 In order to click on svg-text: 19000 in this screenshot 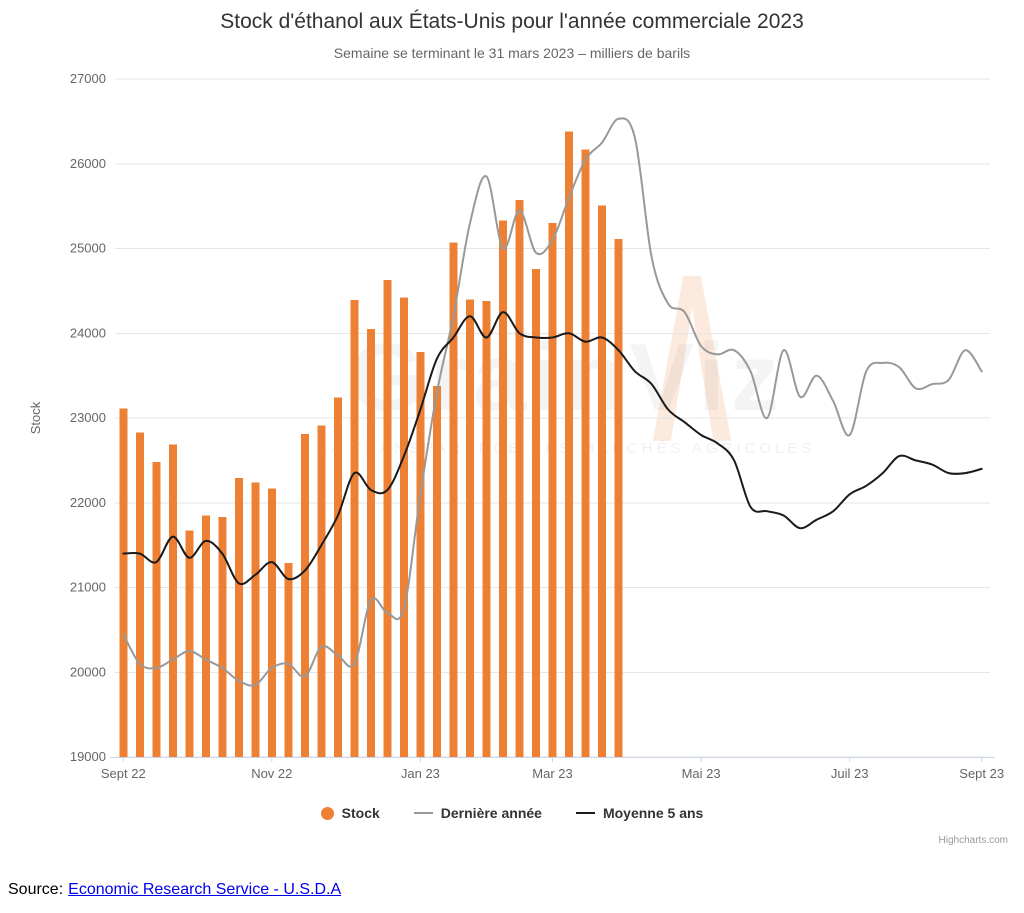, I will do `click(88, 756)`.